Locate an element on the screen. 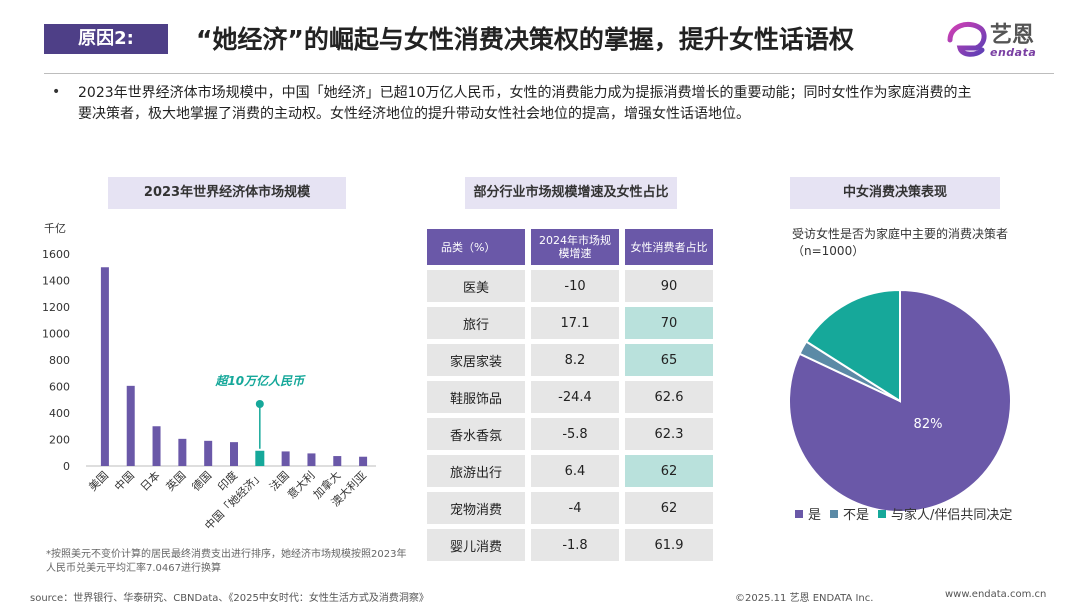  website-link: www.endata.com.cn is located at coordinates (996, 594).